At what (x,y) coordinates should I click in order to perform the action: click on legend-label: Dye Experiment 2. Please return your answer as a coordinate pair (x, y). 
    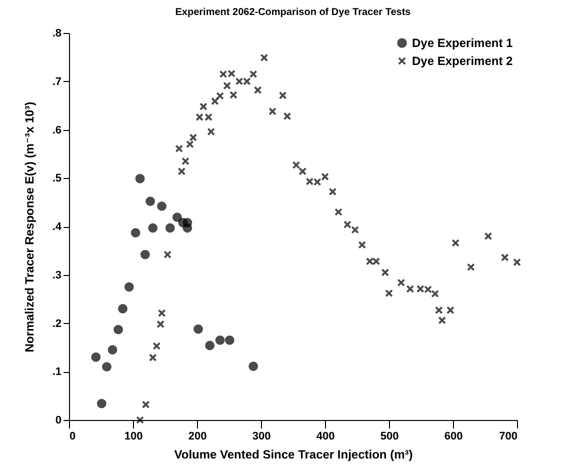
    Looking at the image, I should click on (463, 61).